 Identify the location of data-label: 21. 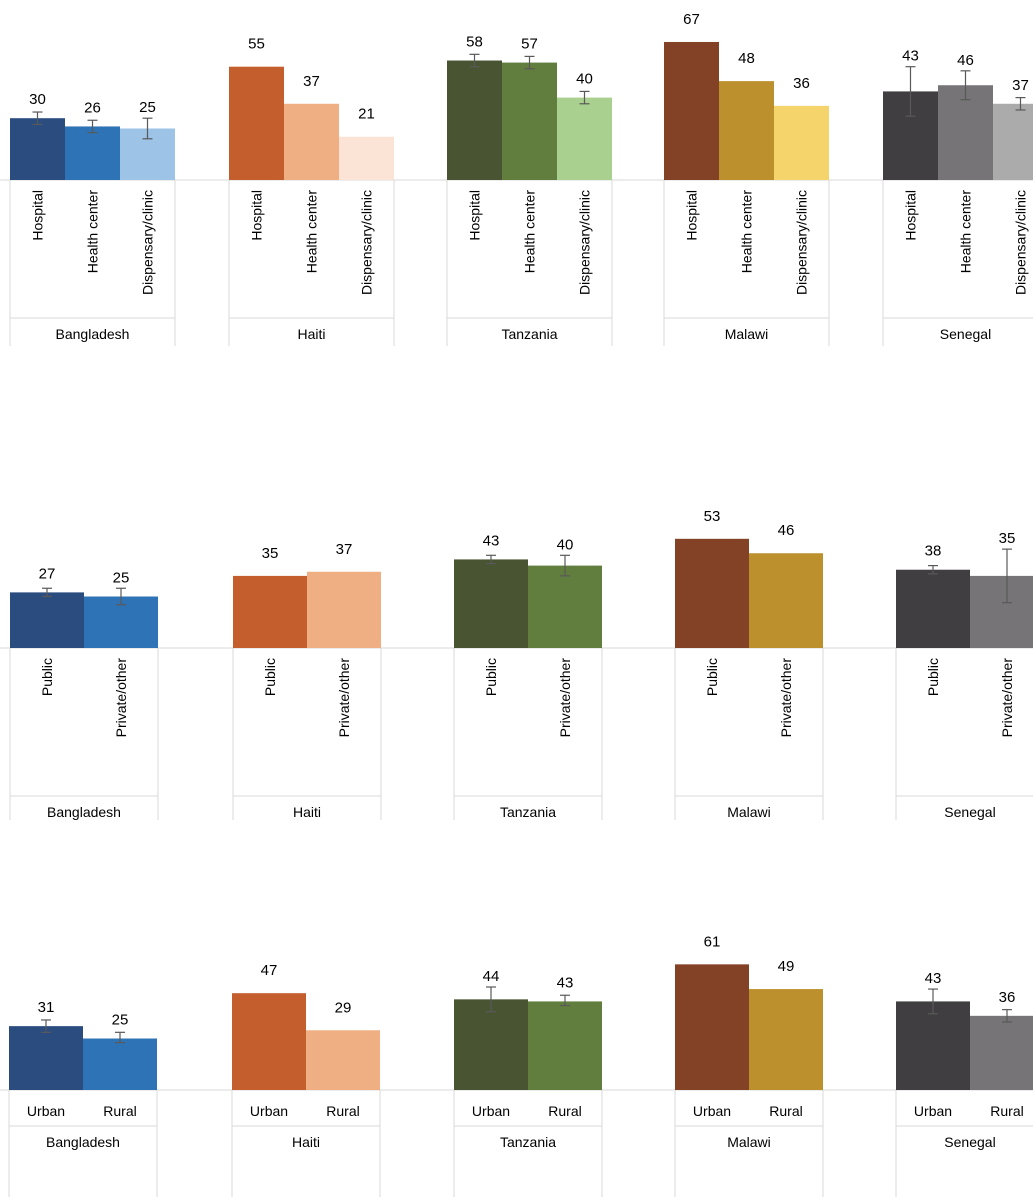
(366, 114).